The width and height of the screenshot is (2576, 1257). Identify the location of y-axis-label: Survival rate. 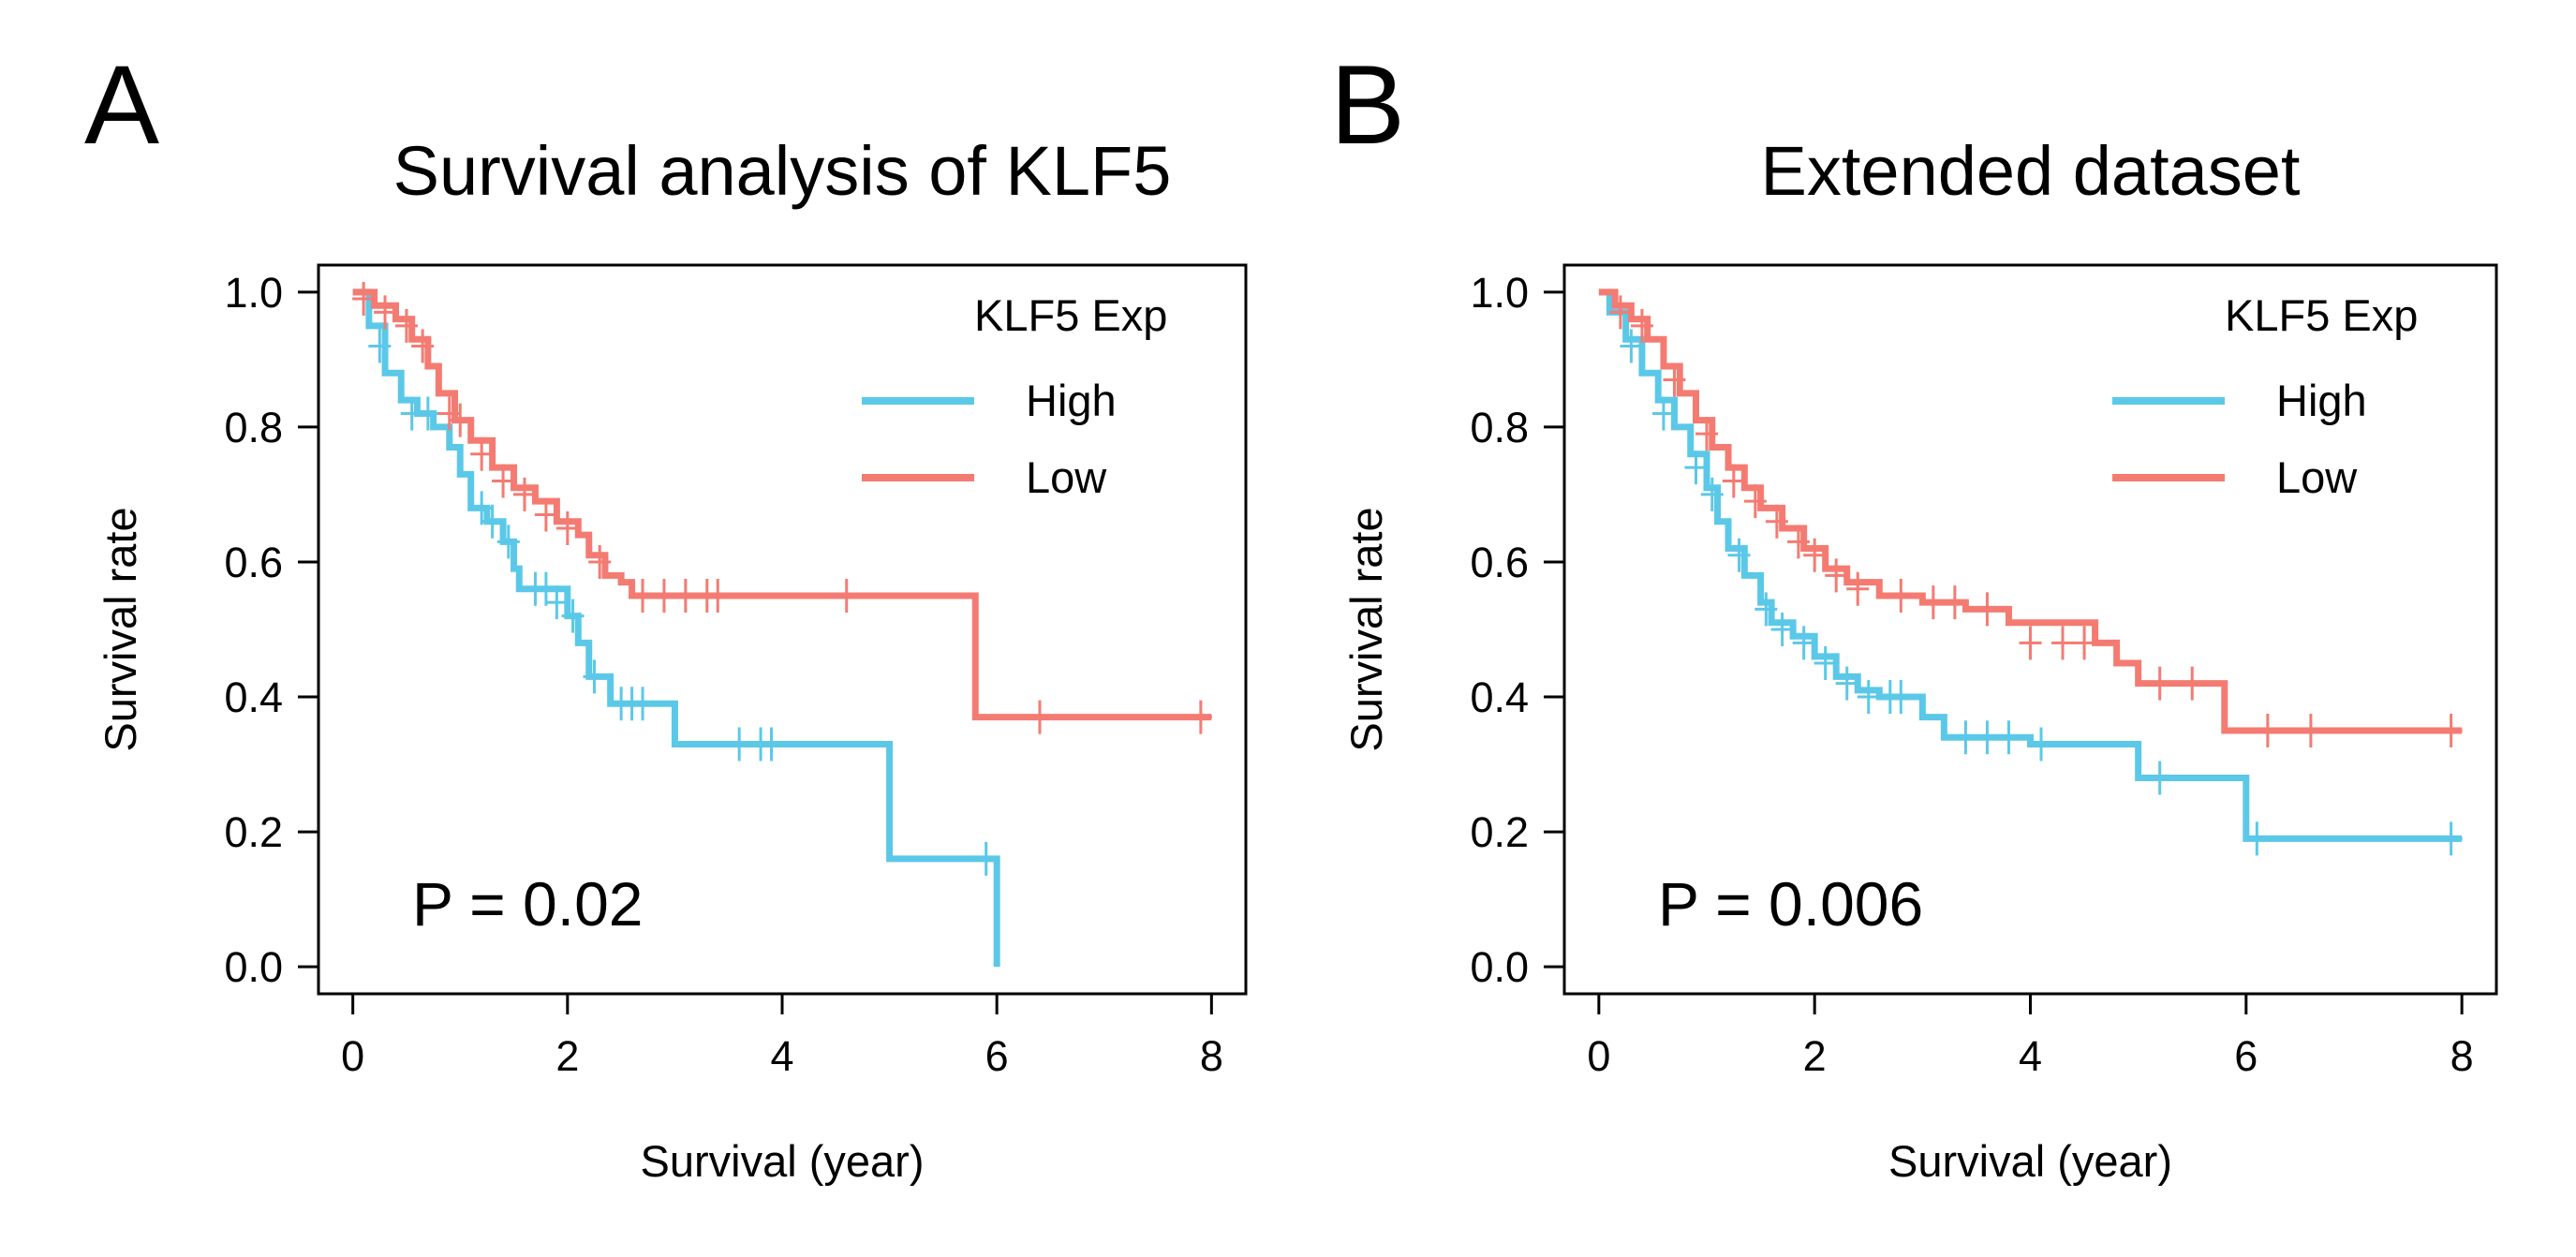
(1366, 629).